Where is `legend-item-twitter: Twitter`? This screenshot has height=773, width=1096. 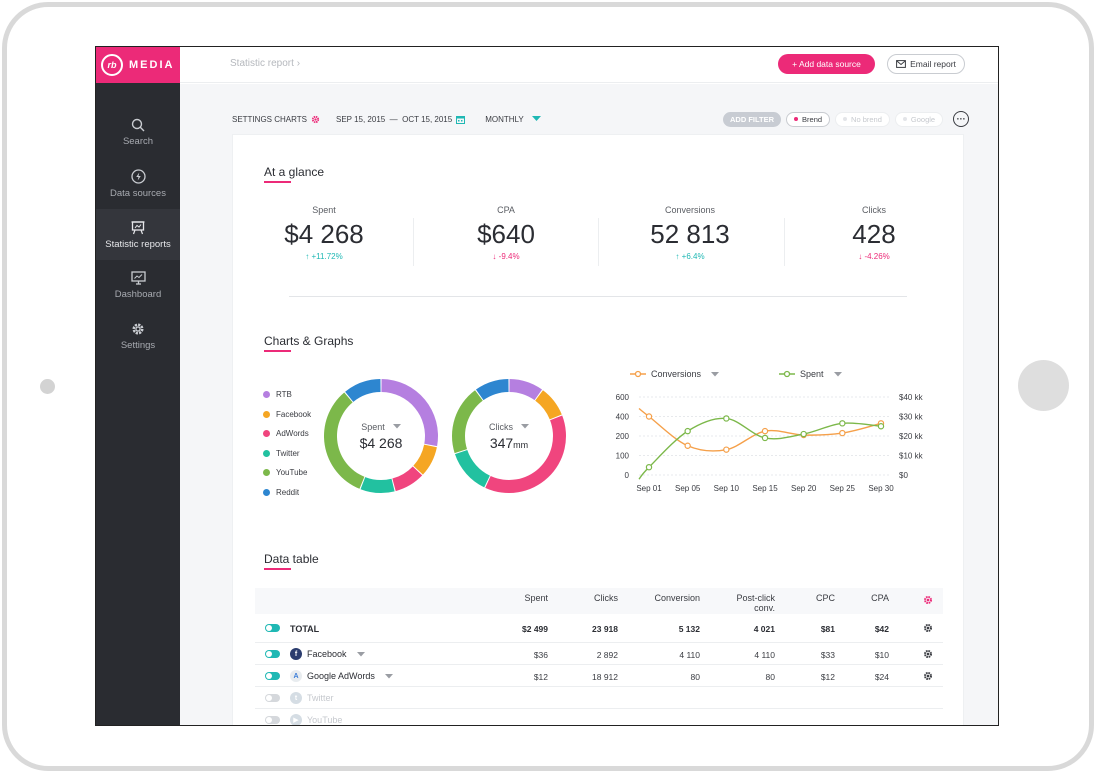
legend-item-twitter: Twitter is located at coordinates (287, 454).